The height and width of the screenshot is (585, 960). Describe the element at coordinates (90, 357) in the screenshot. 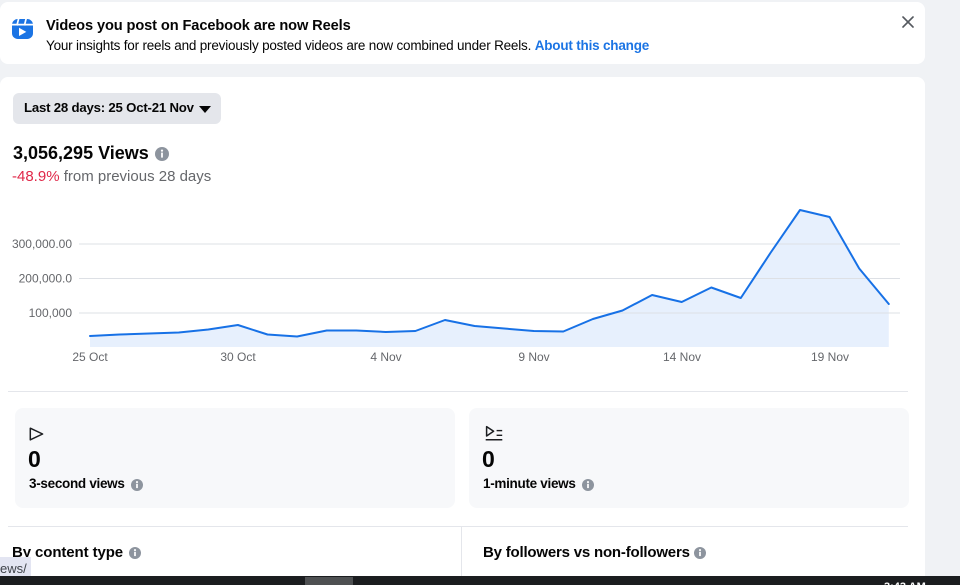

I see `svg-text: 25 Oct` at that location.